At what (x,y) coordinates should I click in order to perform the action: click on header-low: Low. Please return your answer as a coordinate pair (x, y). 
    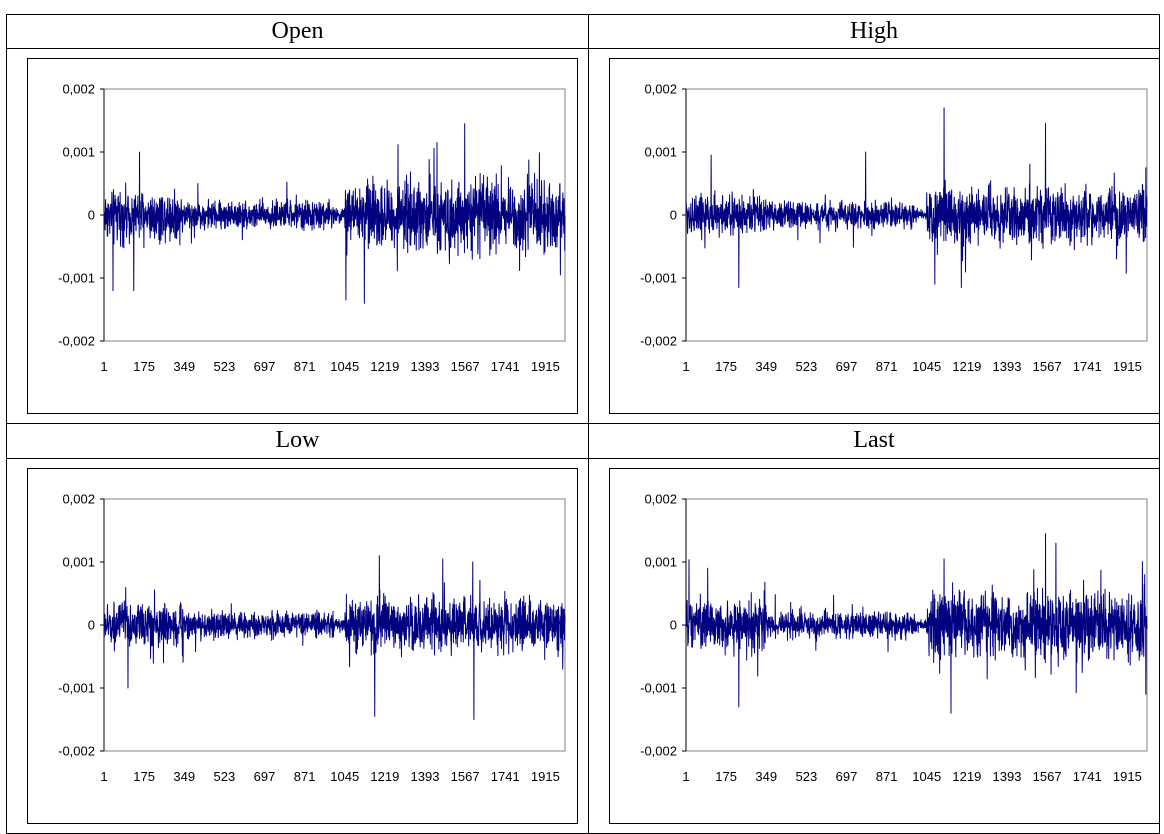
    Looking at the image, I should click on (297, 441).